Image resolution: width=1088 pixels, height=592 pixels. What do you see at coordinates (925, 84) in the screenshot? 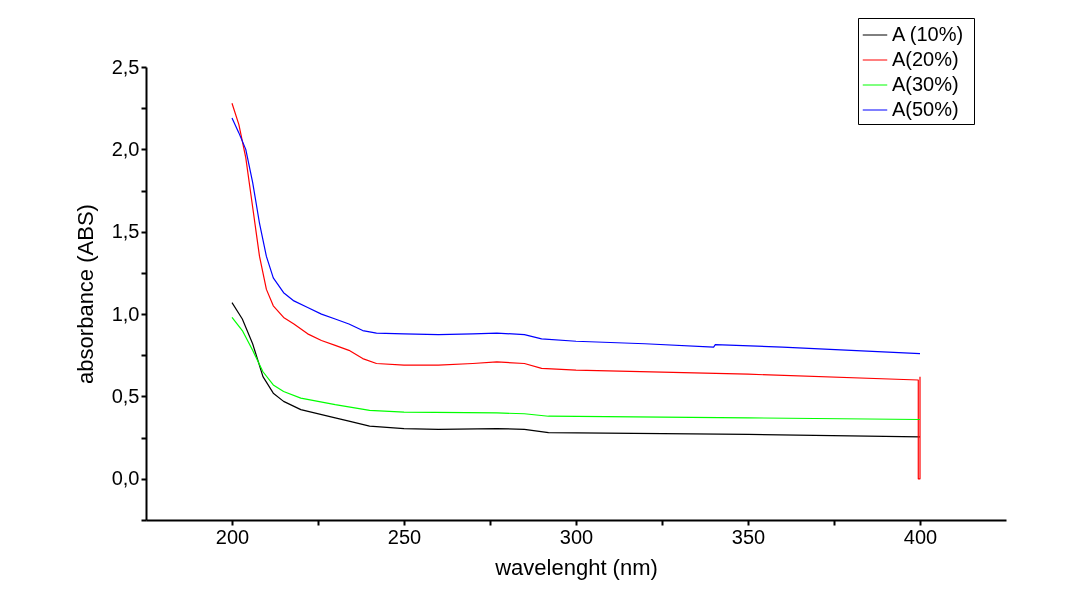
I see `legend-label: A(30%)` at bounding box center [925, 84].